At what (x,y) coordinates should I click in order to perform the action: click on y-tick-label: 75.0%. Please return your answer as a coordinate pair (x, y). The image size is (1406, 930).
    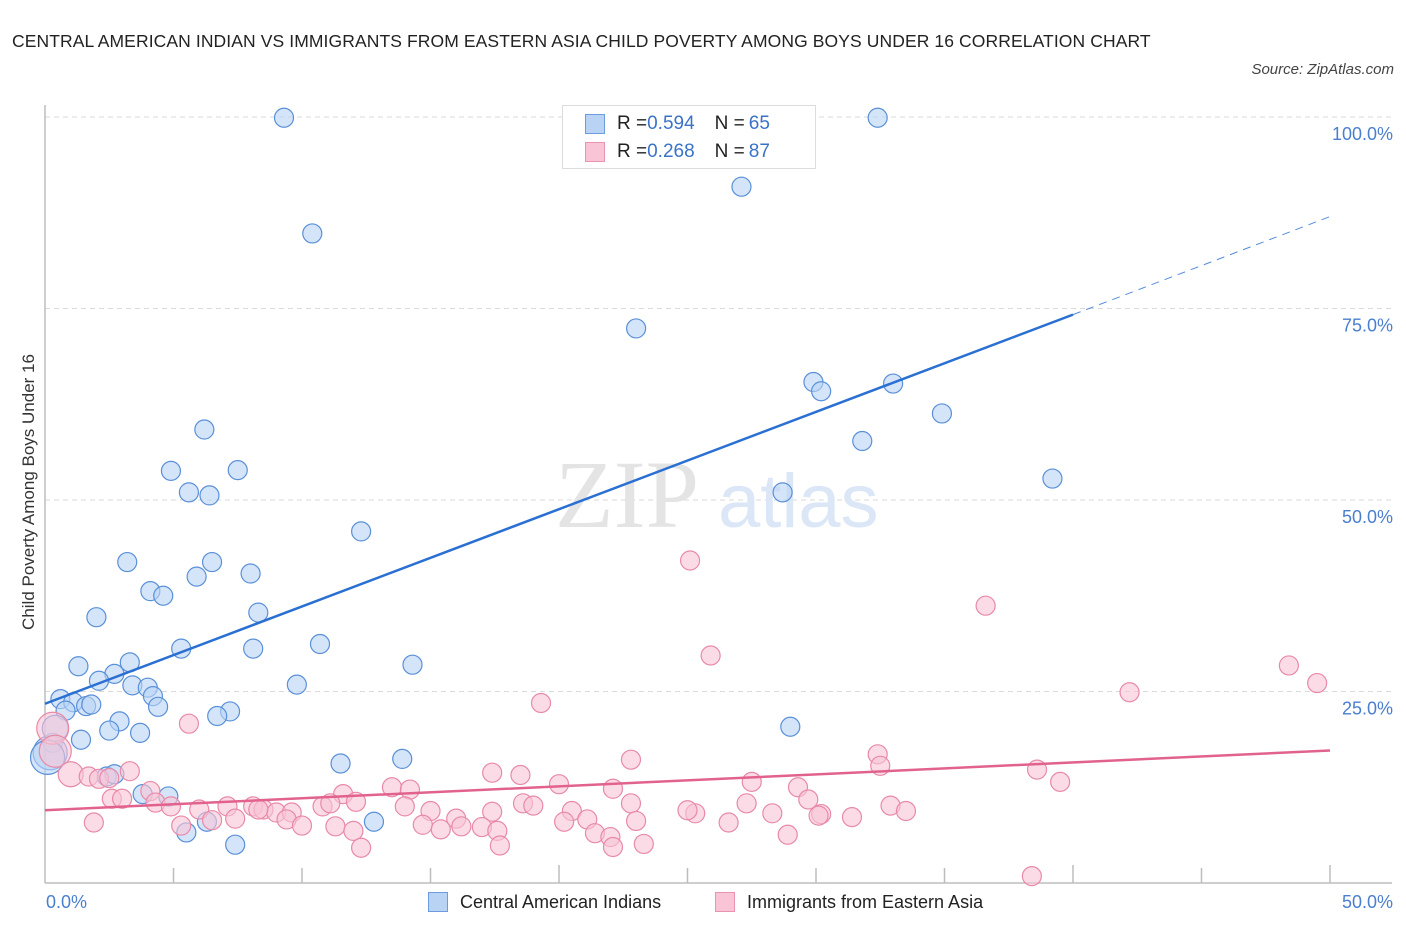
    Looking at the image, I should click on (1367, 326).